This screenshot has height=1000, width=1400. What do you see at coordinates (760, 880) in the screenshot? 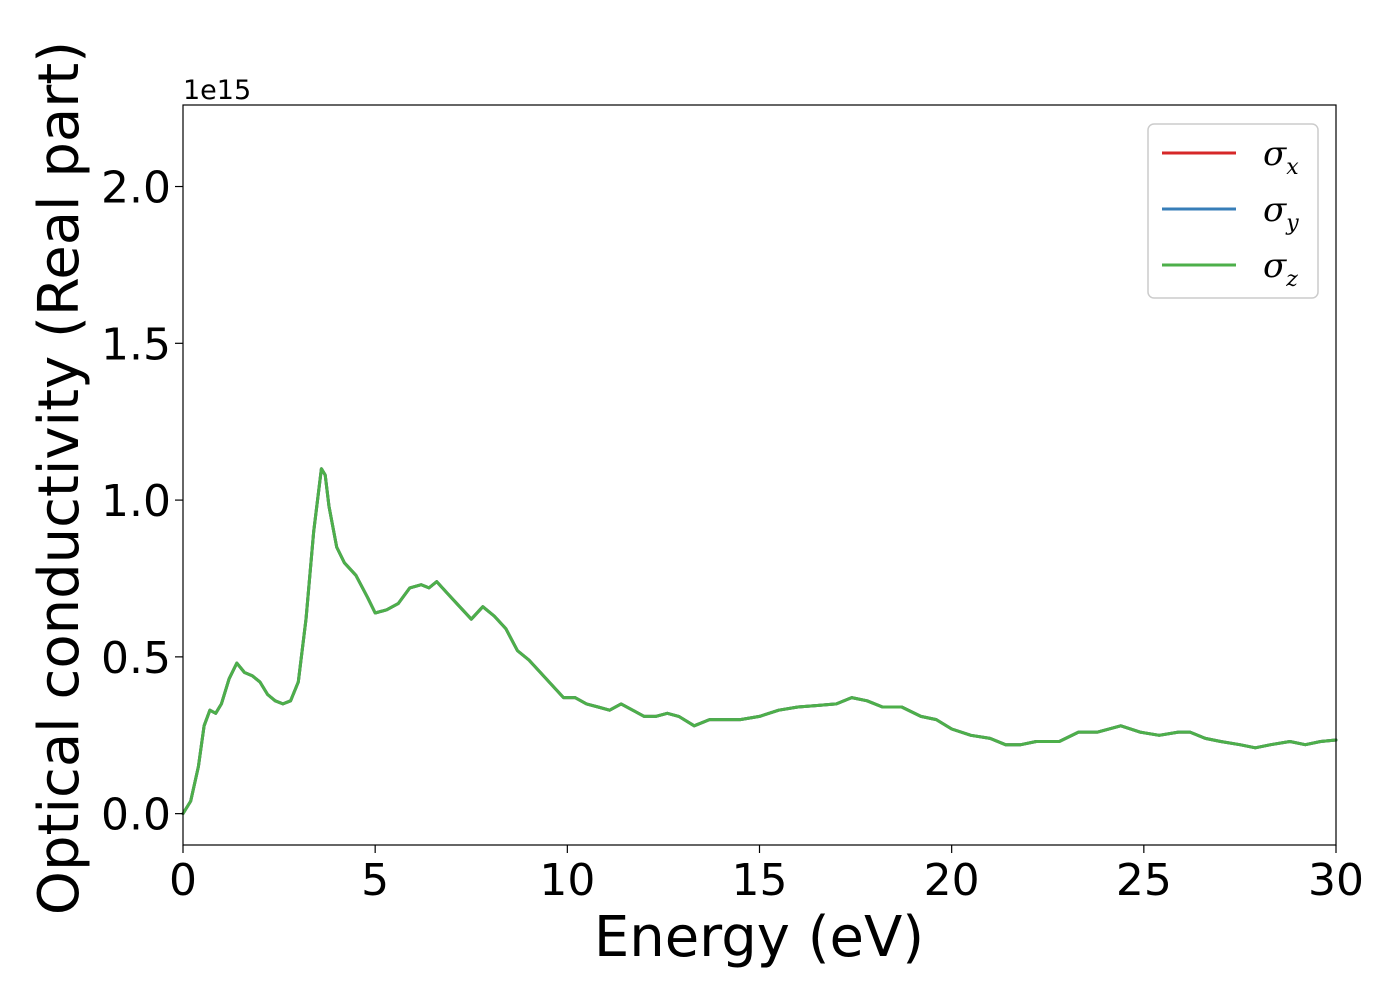
I see `x-tick-label: 15` at bounding box center [760, 880].